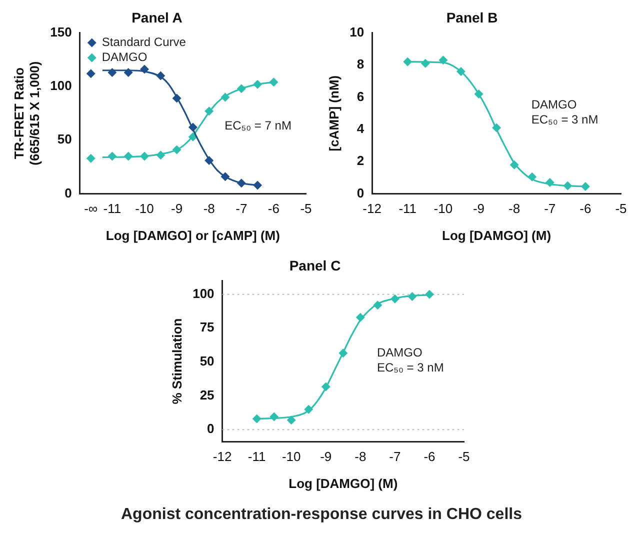  What do you see at coordinates (206, 327) in the screenshot?
I see `y-tick-label: 75` at bounding box center [206, 327].